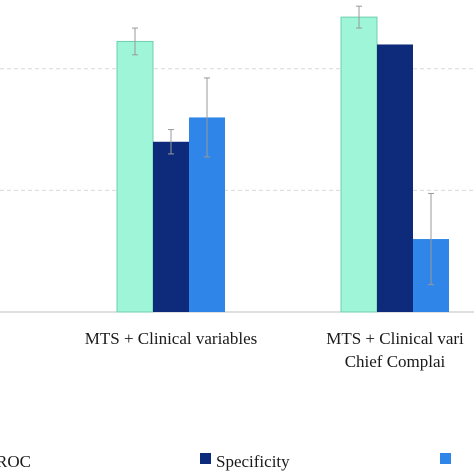 This screenshot has height=474, width=474. Describe the element at coordinates (171, 338) in the screenshot. I see `category-label: MTS + Clinical variables` at that location.